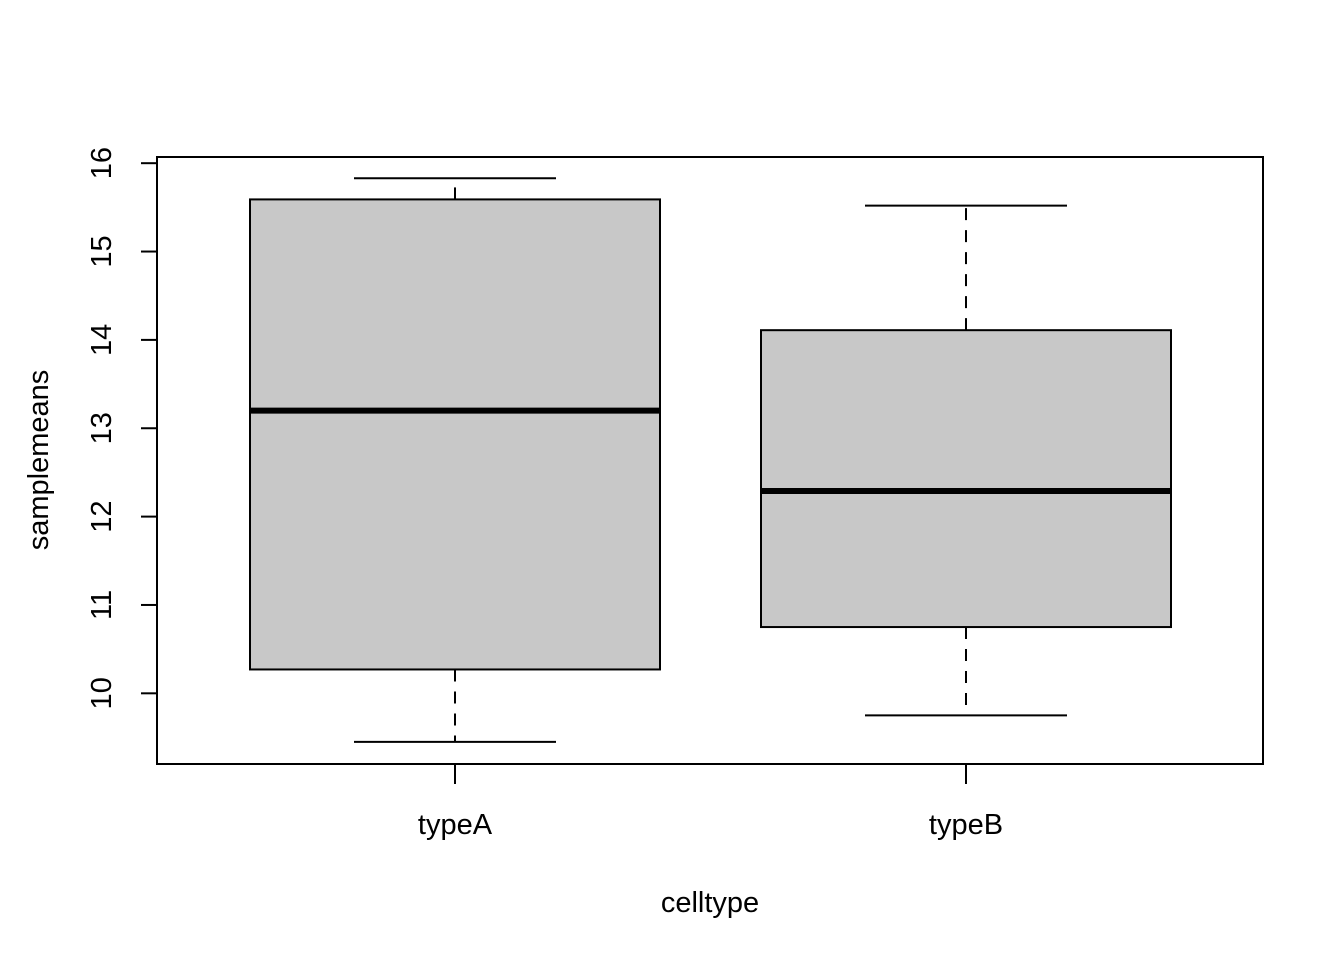  What do you see at coordinates (102, 251) in the screenshot?
I see `y-tick-label: 15` at bounding box center [102, 251].